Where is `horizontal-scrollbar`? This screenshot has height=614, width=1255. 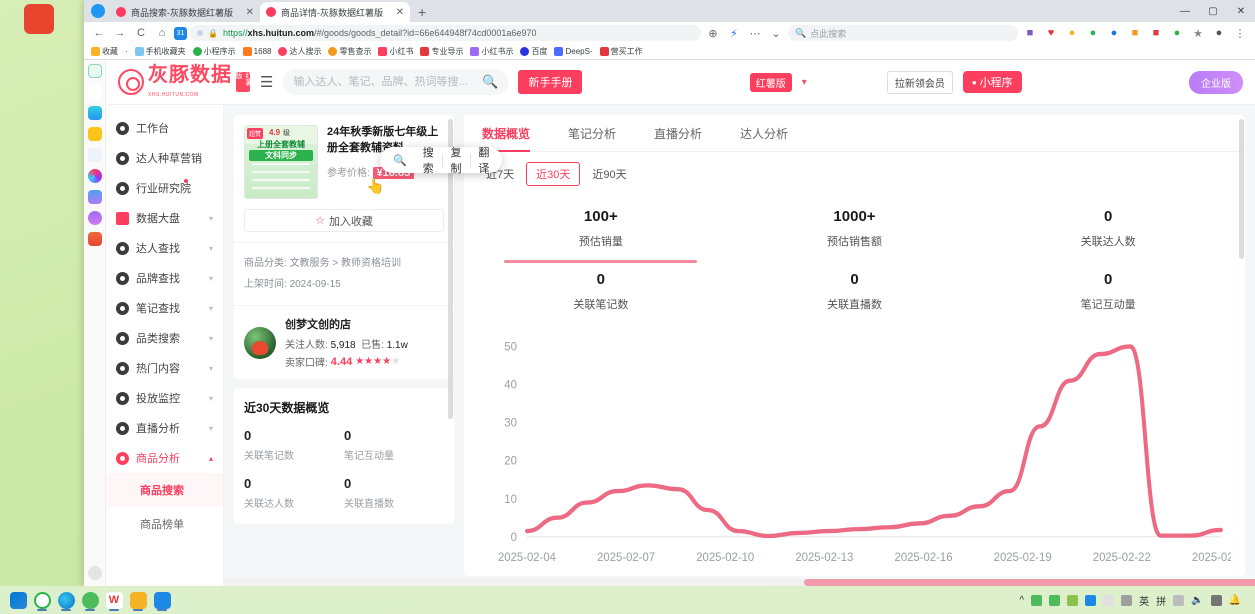 horizontal-scrollbar is located at coordinates (739, 582).